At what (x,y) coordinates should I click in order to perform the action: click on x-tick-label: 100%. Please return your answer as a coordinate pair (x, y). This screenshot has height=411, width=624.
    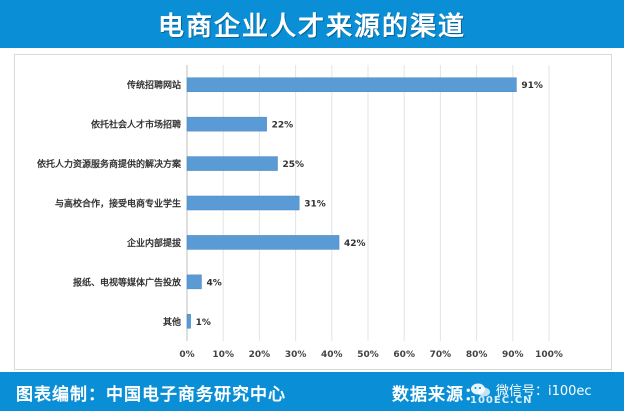
    Looking at the image, I should click on (549, 355).